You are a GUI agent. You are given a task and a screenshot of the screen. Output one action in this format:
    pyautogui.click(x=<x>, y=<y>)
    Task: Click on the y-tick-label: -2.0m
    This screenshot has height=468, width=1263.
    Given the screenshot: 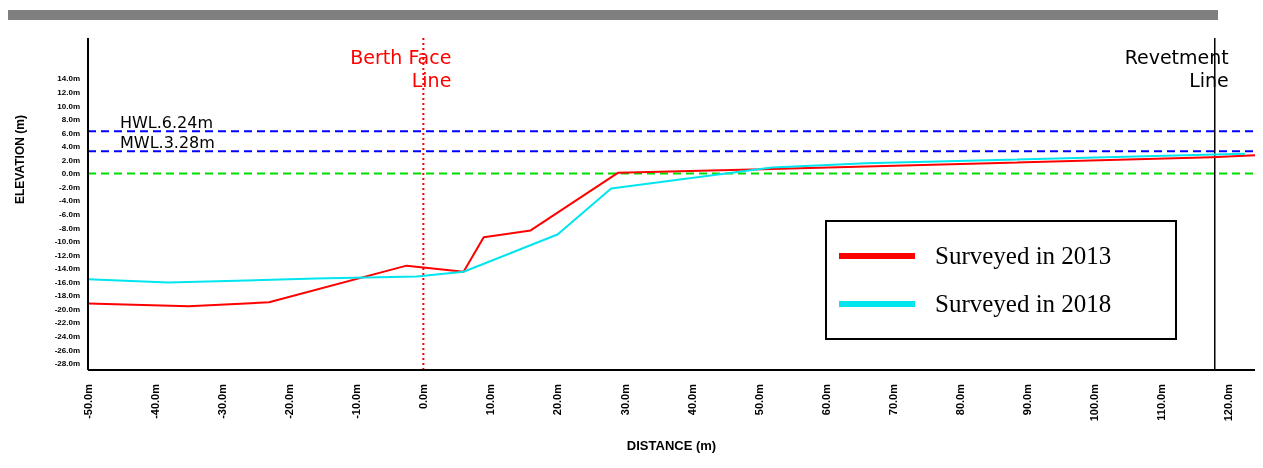 What is the action you would take?
    pyautogui.click(x=69, y=187)
    